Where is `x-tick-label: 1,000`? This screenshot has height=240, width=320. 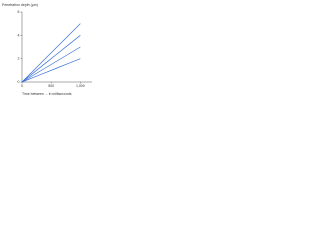 x-tick-label: 1,000 is located at coordinates (80, 86).